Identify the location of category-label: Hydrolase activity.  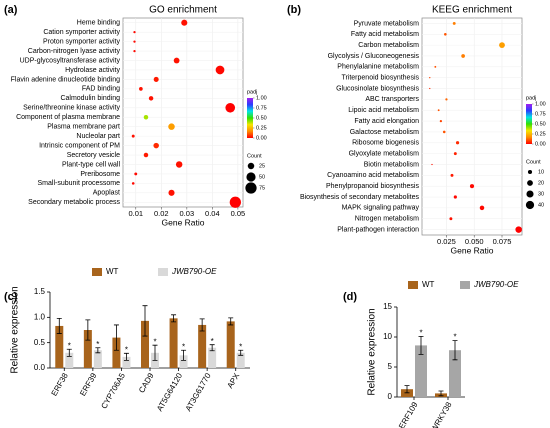
(92, 70).